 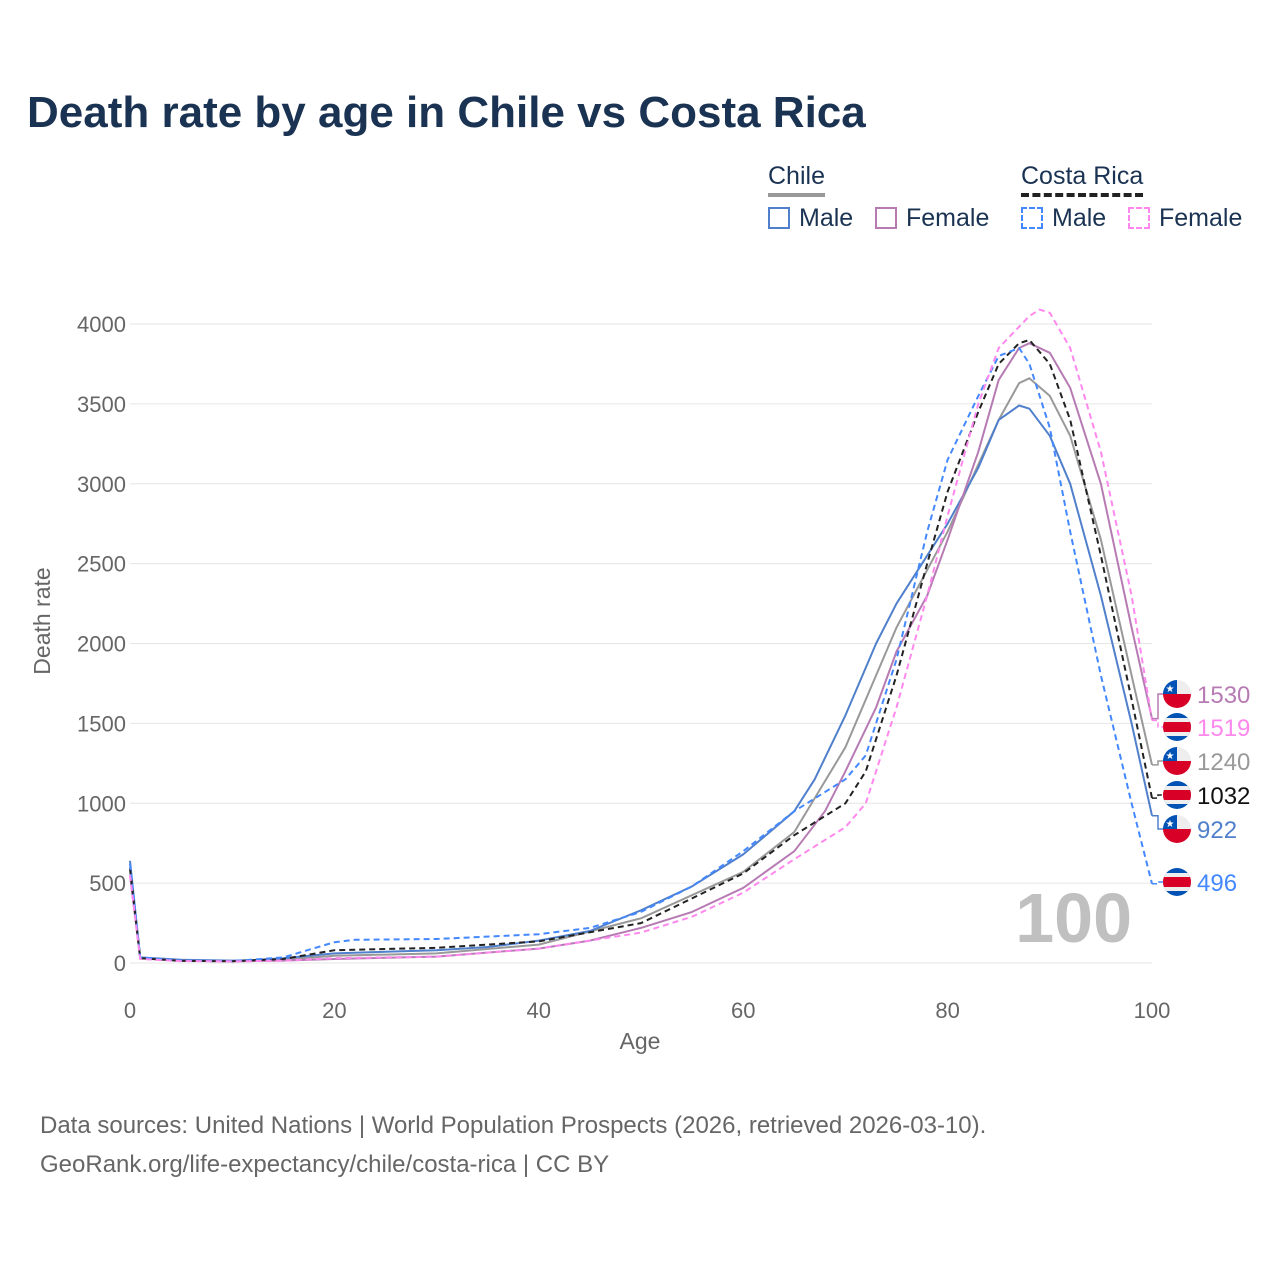 What do you see at coordinates (1032, 218) in the screenshot?
I see `legend-swatch-costa-rica-male` at bounding box center [1032, 218].